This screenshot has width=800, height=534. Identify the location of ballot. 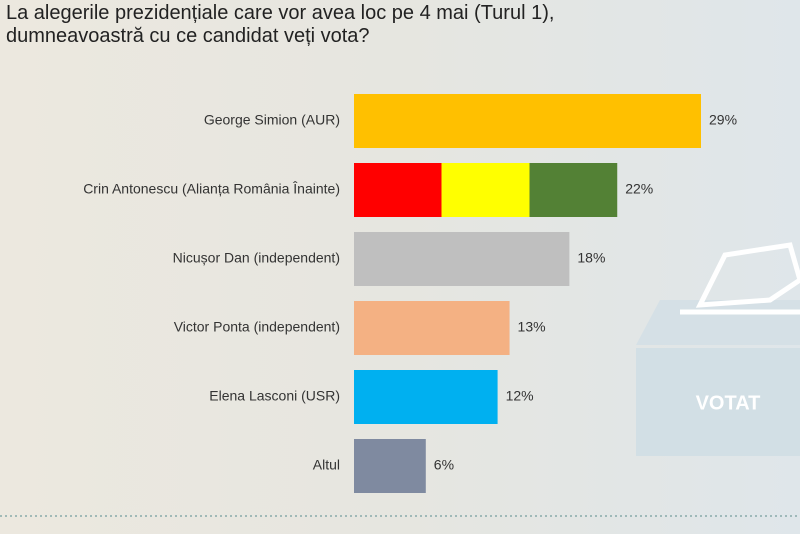
(747, 275).